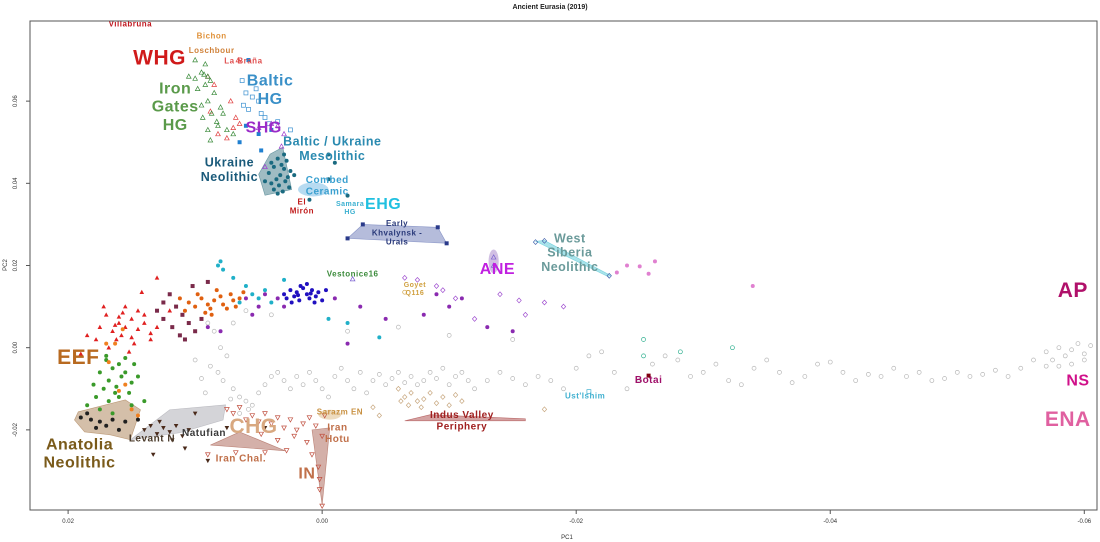 This screenshot has width=1100, height=542. What do you see at coordinates (78, 357) in the screenshot?
I see `group-label-line: EEF` at bounding box center [78, 357].